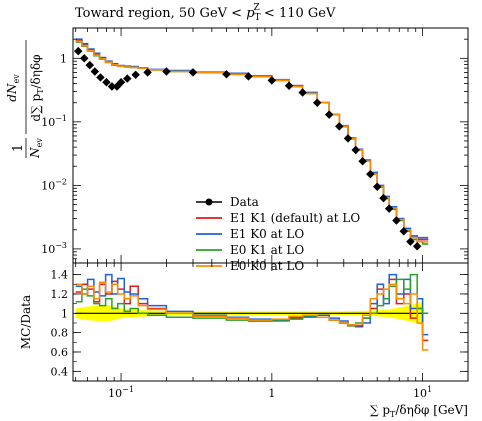 Image resolution: width=482 pixels, height=421 pixels. Describe the element at coordinates (121, 392) in the screenshot. I see `x-tick-label: 10⁻¹` at that location.